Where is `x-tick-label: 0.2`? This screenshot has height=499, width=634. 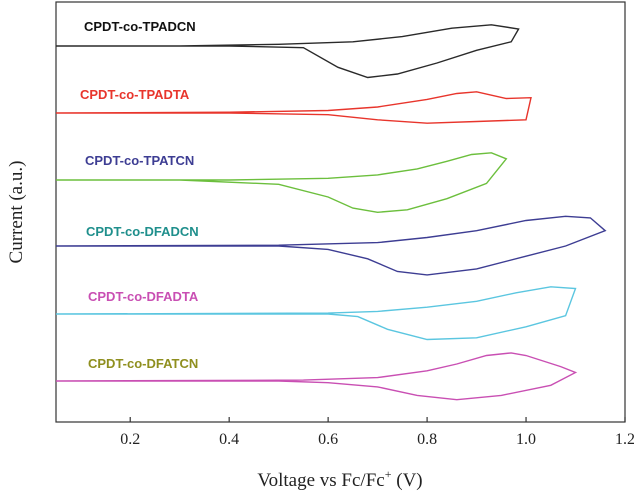
x-tick-label: 0.2 is located at coordinates (130, 439).